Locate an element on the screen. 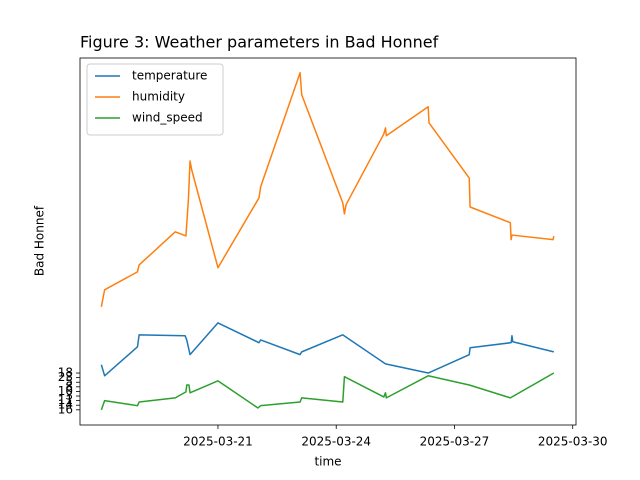 This screenshot has height=480, width=640. y-tick-label: 3 is located at coordinates (69, 396).